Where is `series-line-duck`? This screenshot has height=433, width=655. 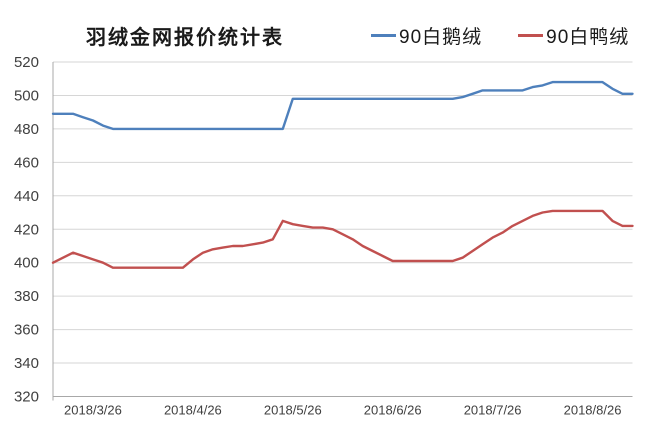 series-line-duck is located at coordinates (342, 239).